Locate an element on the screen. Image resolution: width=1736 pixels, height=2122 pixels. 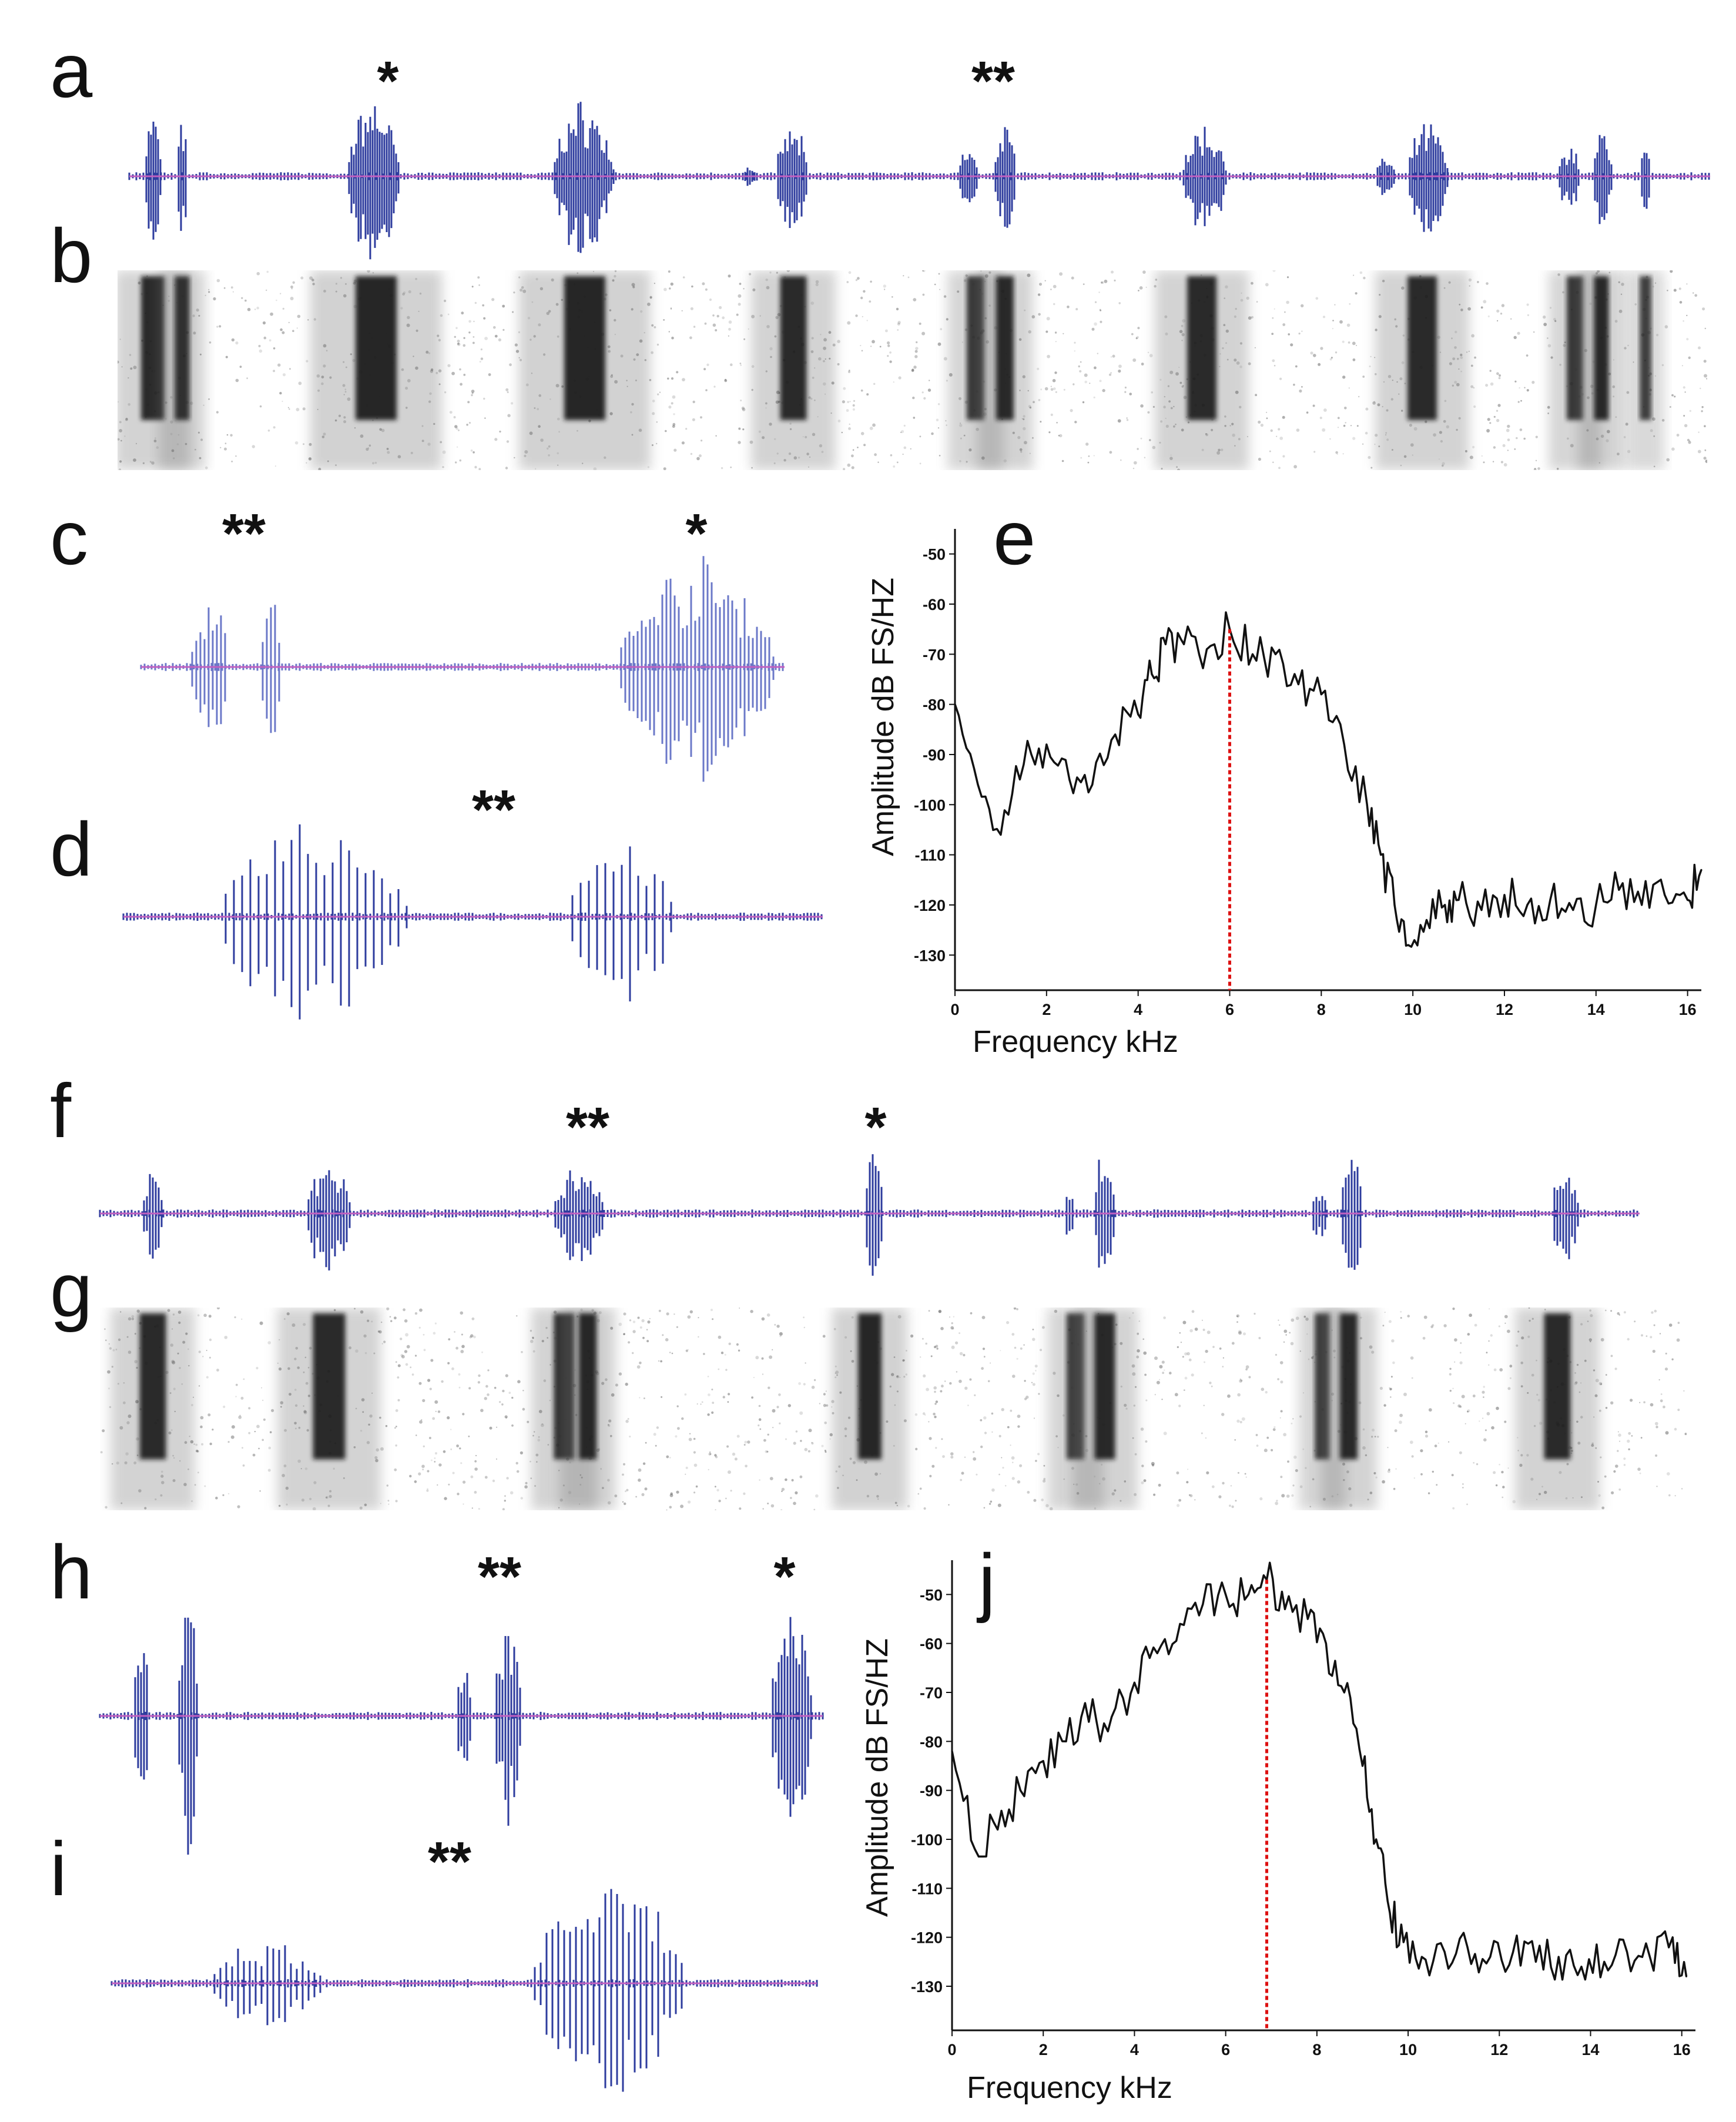
waveform-d is located at coordinates (472, 922).